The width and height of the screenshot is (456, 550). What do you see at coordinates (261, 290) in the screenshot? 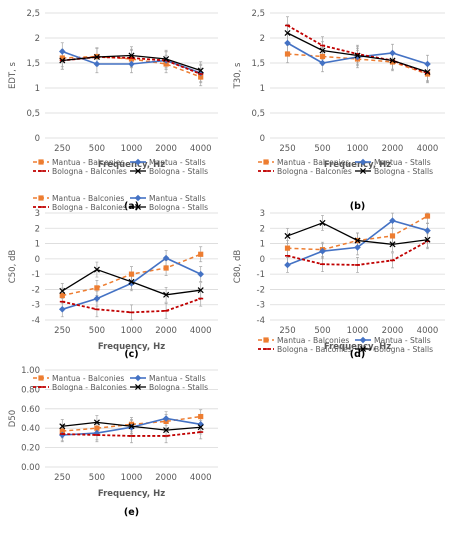
I see `y-tick-label: -2` at bounding box center [261, 290].